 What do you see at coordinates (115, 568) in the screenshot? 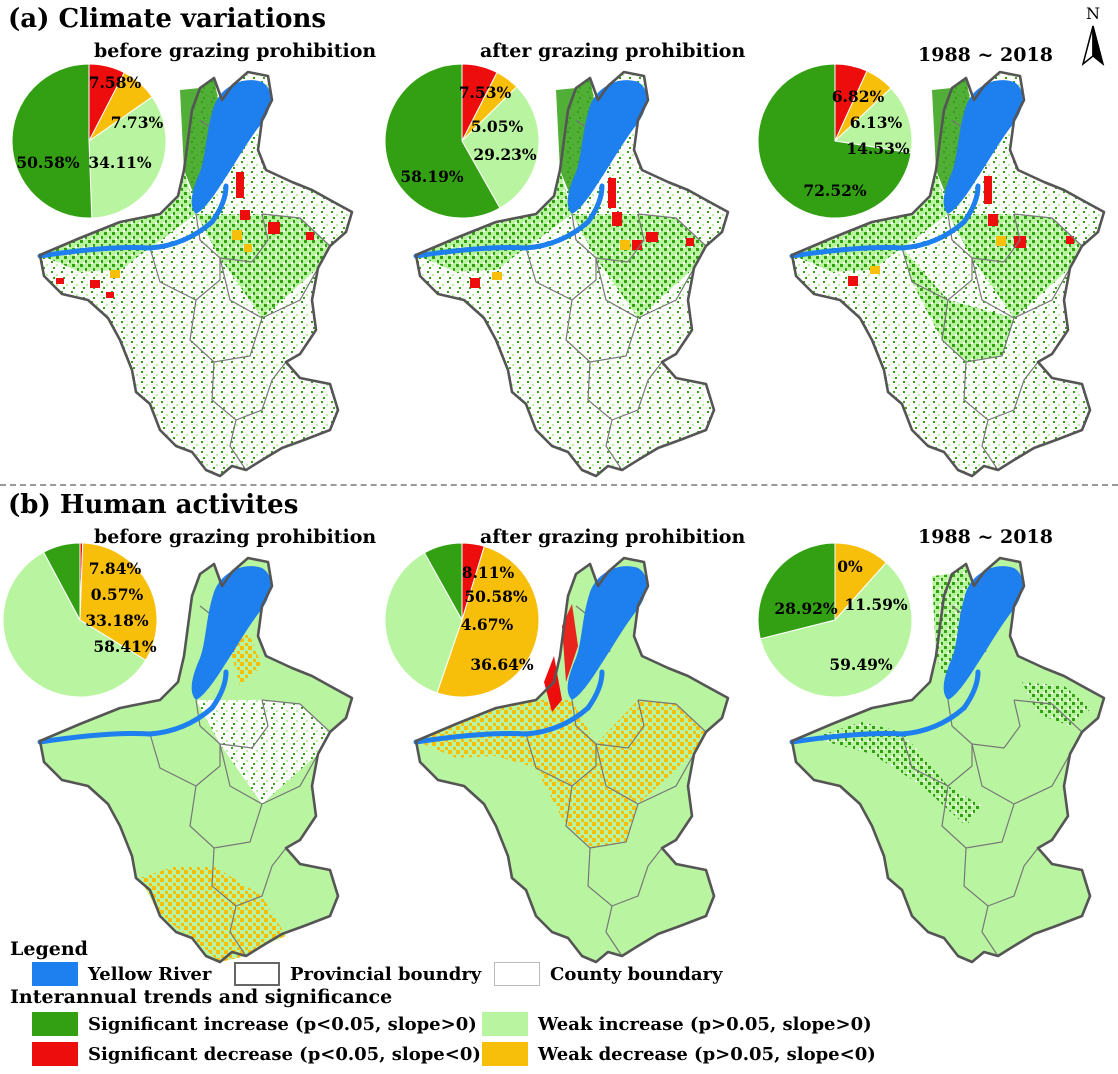
I see `pie-label-sig-inc: 7.84%` at bounding box center [115, 568].